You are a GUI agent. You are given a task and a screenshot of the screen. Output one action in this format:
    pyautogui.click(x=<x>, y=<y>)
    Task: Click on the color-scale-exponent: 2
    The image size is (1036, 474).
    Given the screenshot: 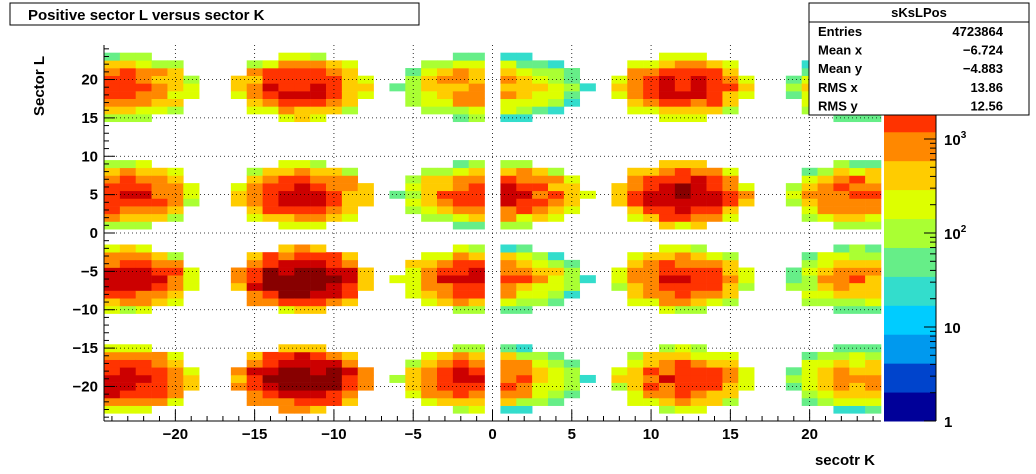 What is the action you would take?
    pyautogui.click(x=964, y=229)
    